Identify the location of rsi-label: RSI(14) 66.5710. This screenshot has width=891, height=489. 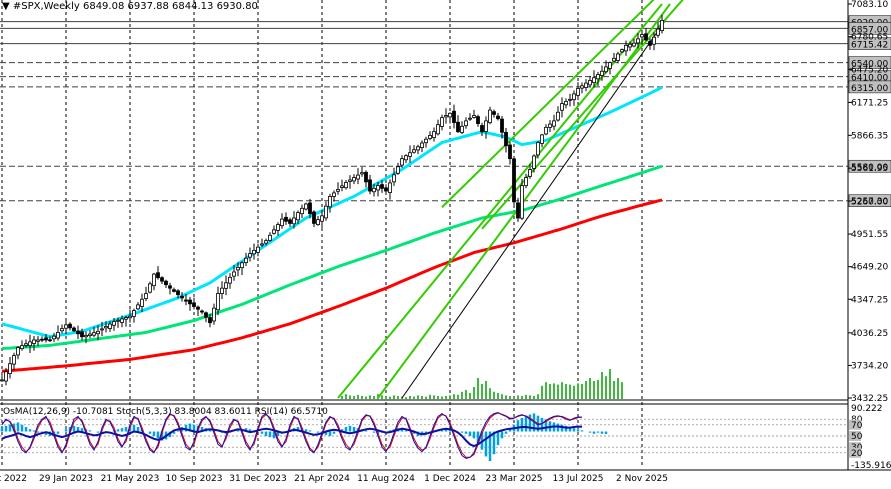
(291, 412).